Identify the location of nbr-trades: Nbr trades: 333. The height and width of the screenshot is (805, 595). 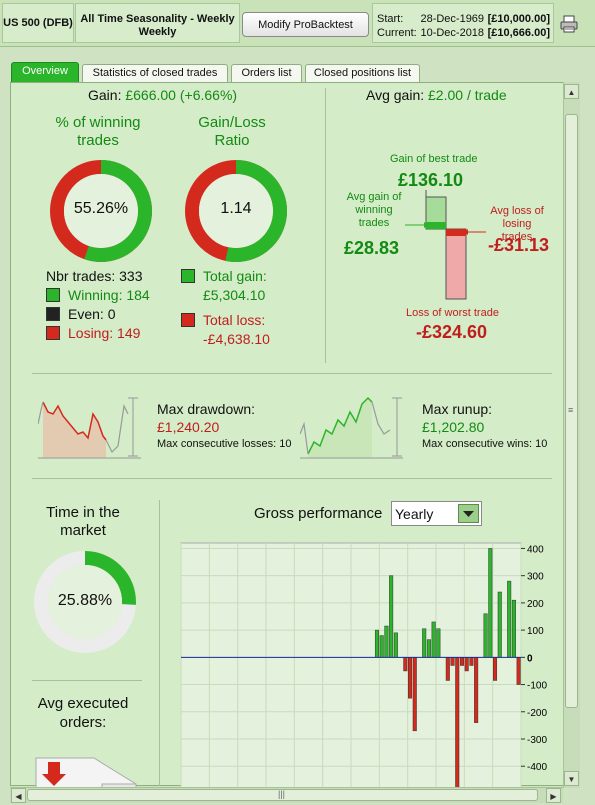
(94, 276).